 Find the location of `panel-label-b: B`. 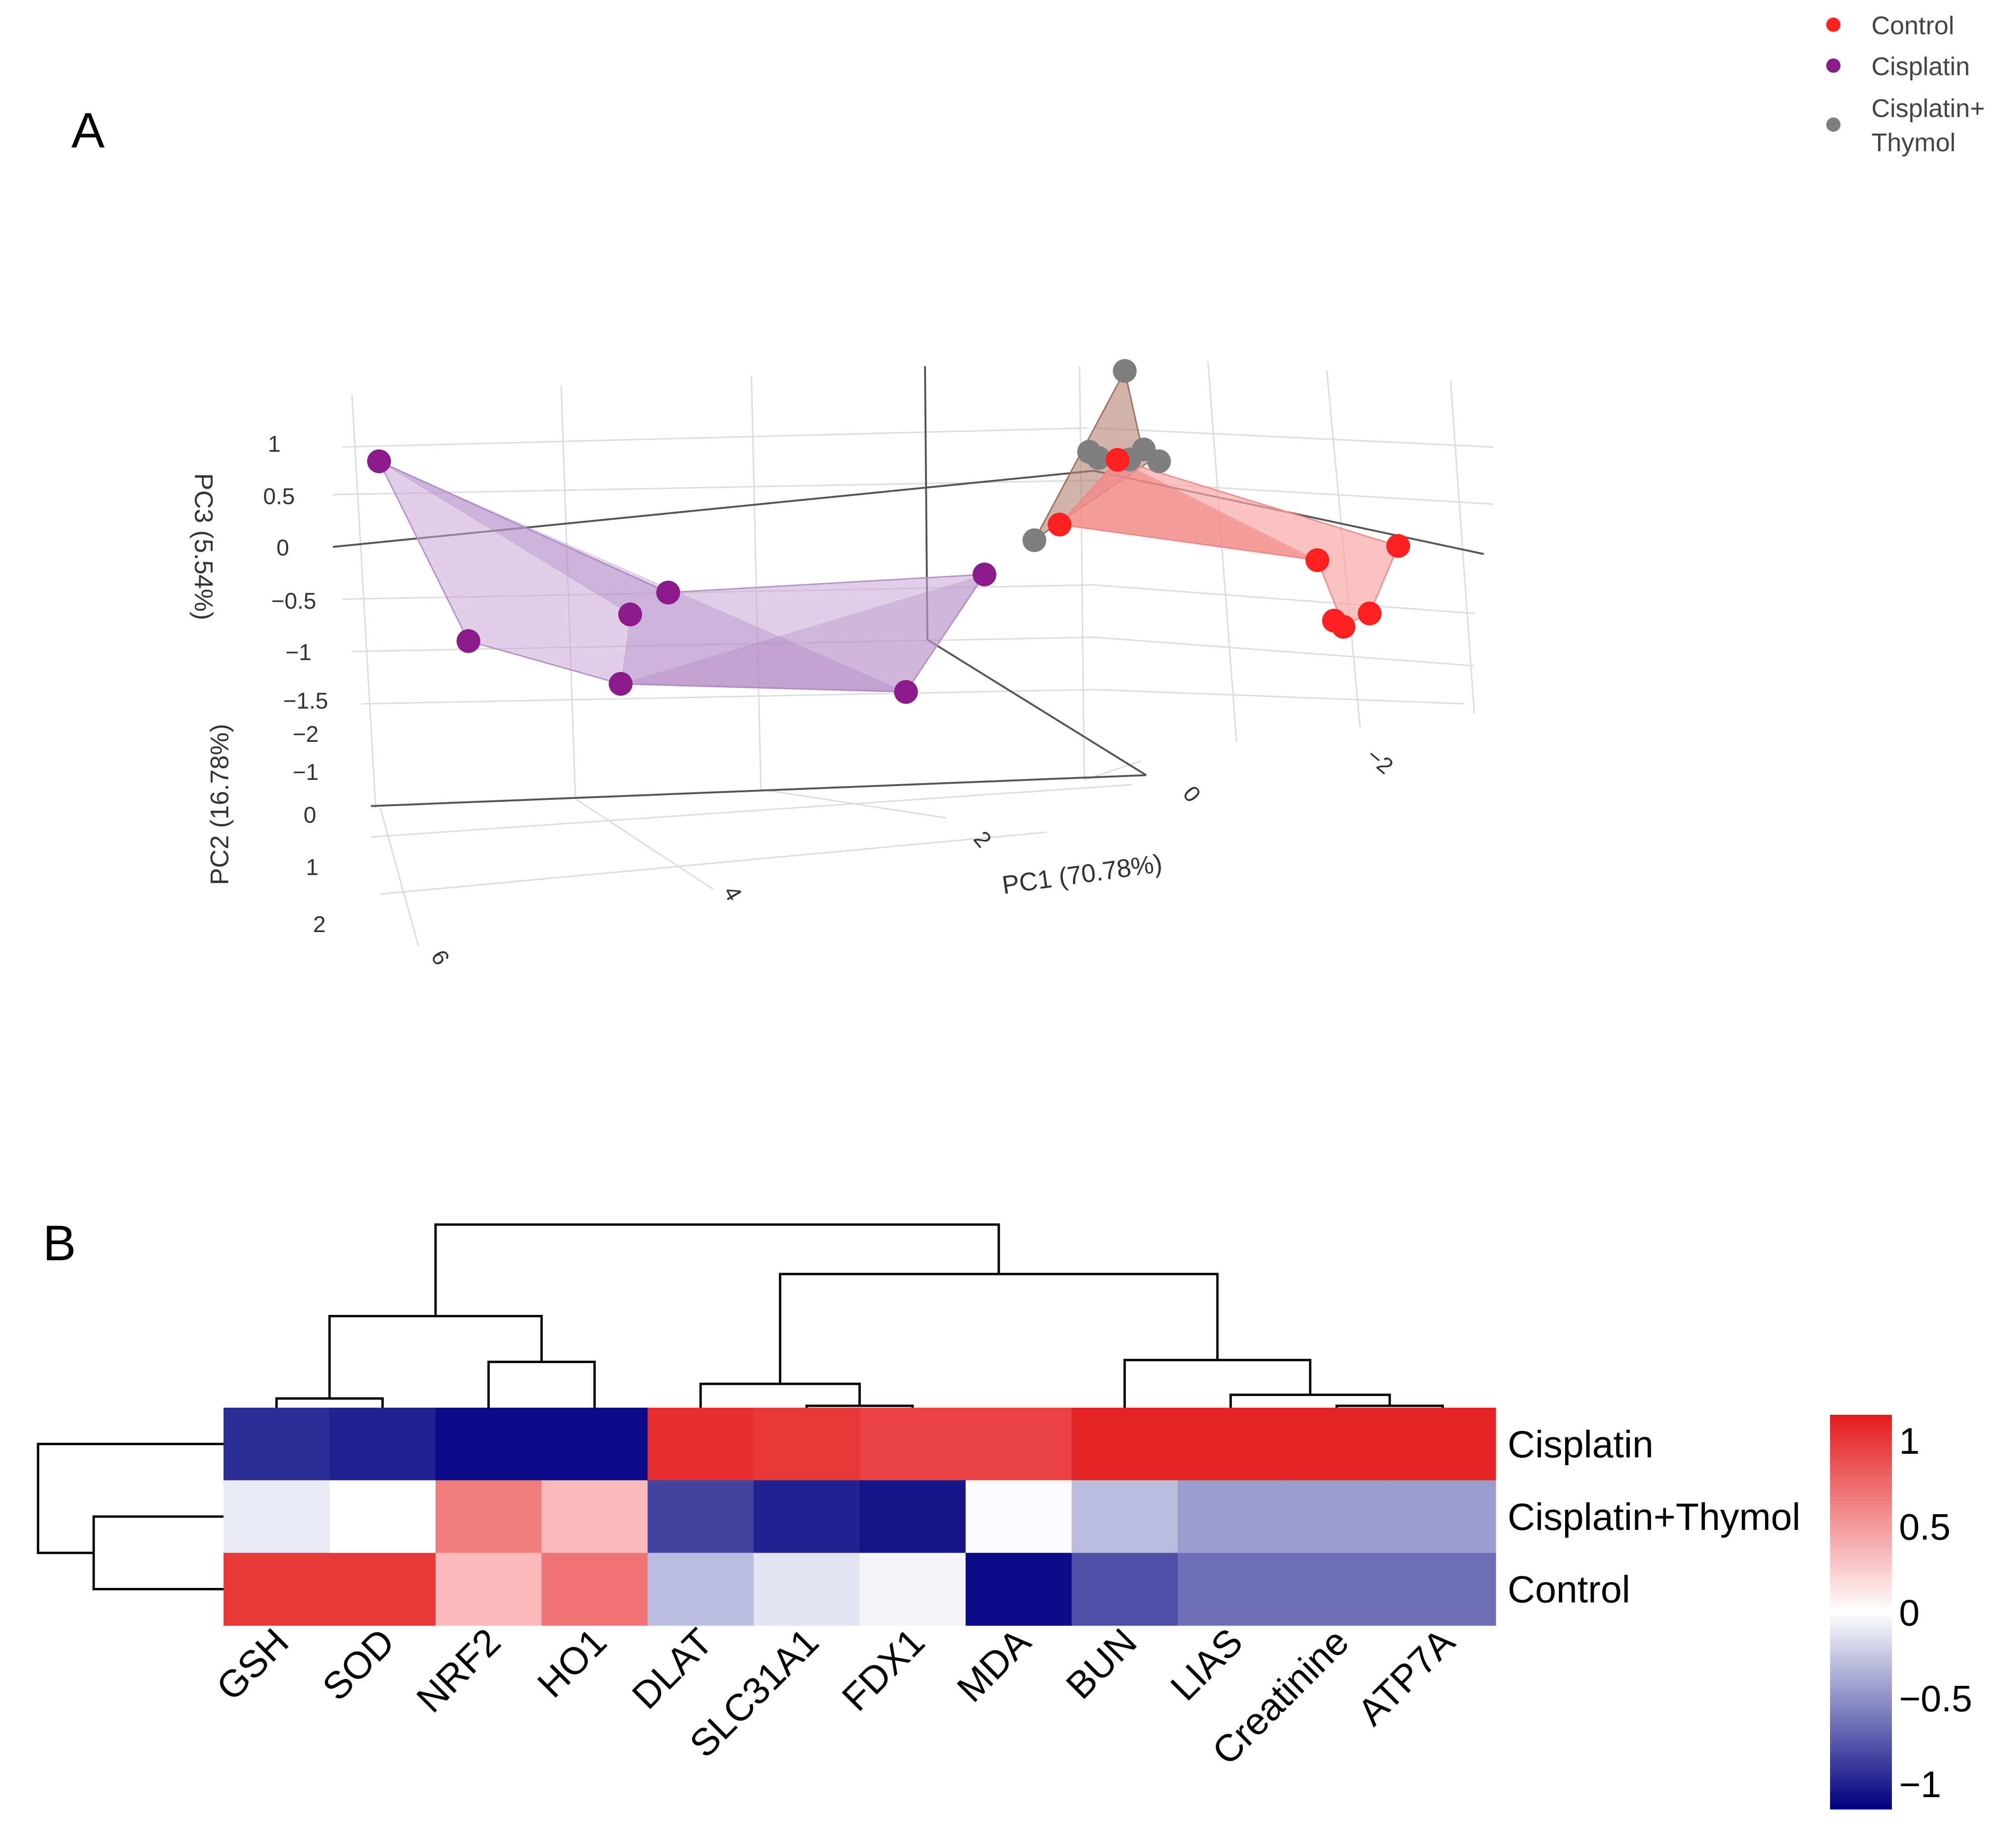

panel-label-b: B is located at coordinates (60, 1243).